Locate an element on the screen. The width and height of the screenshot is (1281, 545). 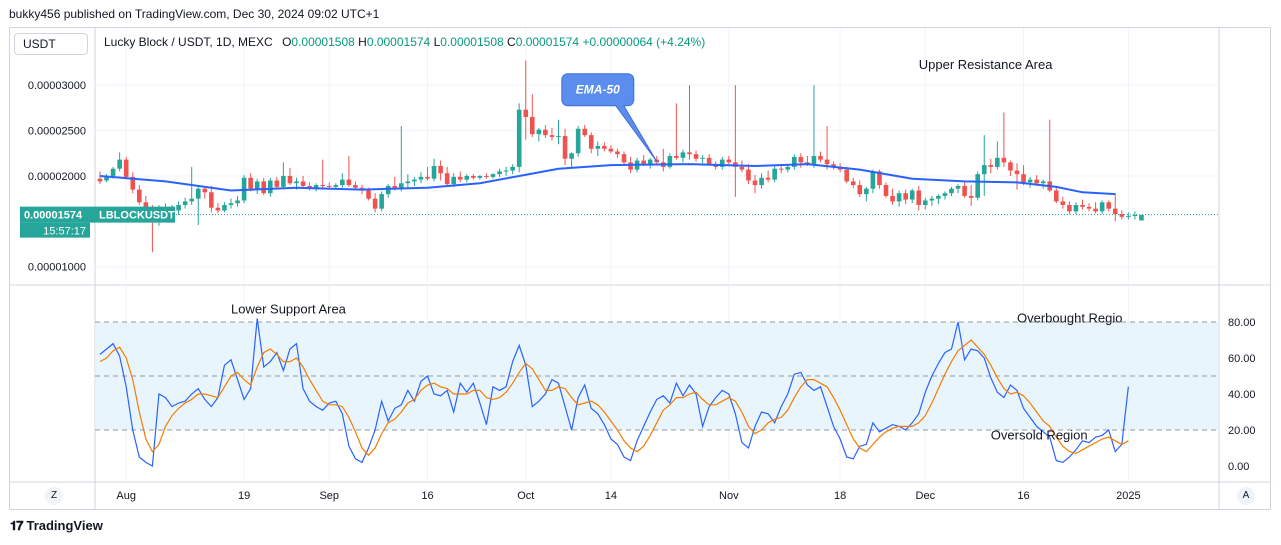
auto-scale-left-button: Z is located at coordinates (54, 496).